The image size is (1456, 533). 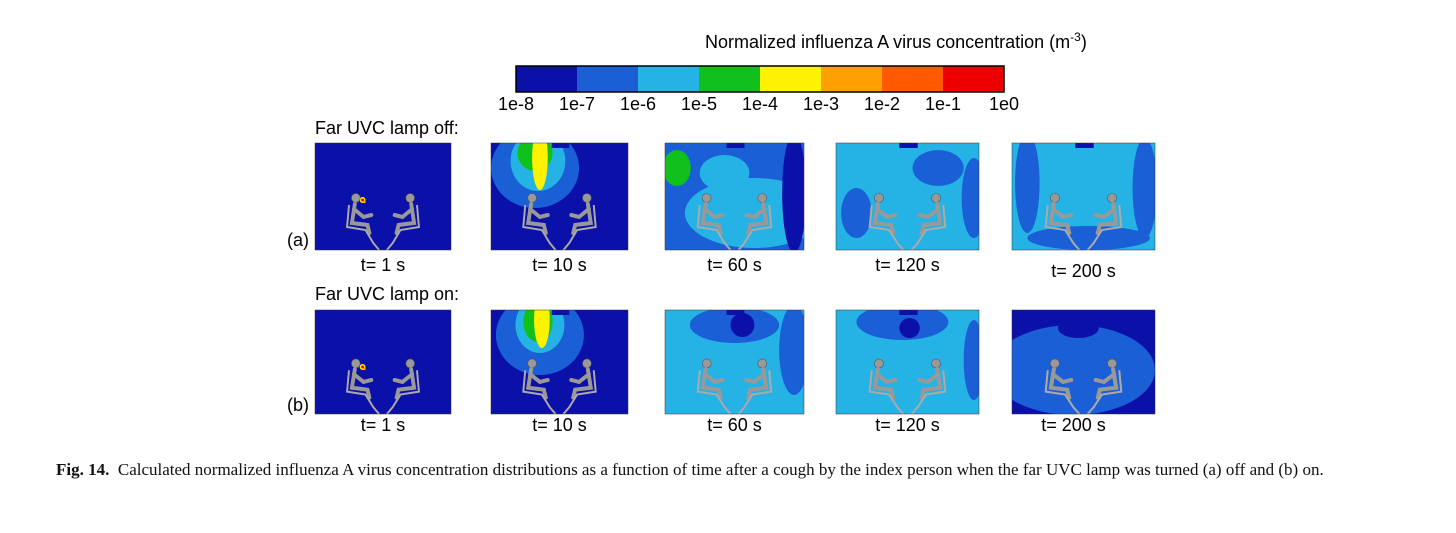 What do you see at coordinates (699, 104) in the screenshot?
I see `colorbar-label: 1e-5` at bounding box center [699, 104].